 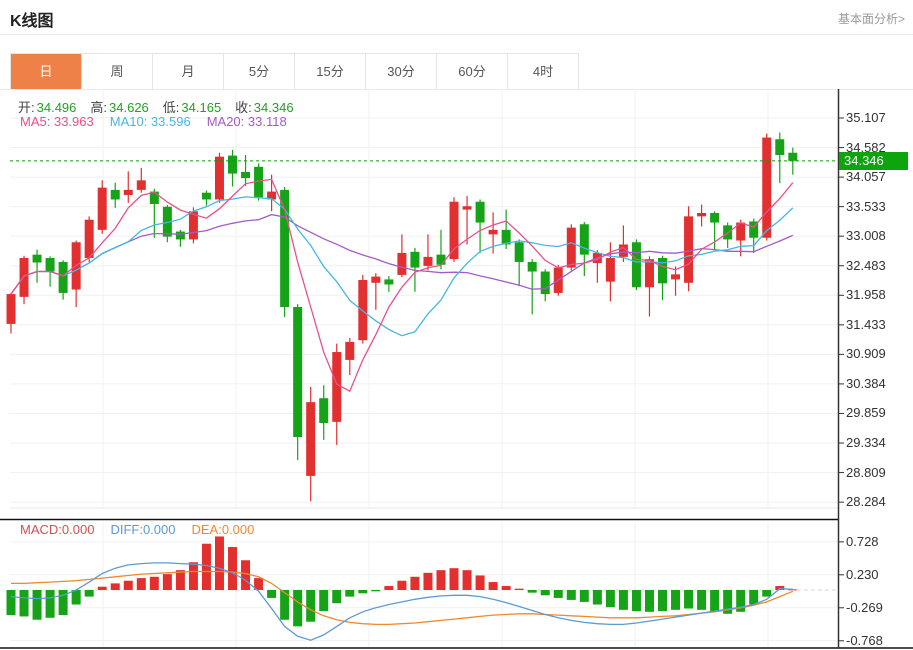 What do you see at coordinates (188, 71) in the screenshot?
I see `tab-month: 月` at bounding box center [188, 71].